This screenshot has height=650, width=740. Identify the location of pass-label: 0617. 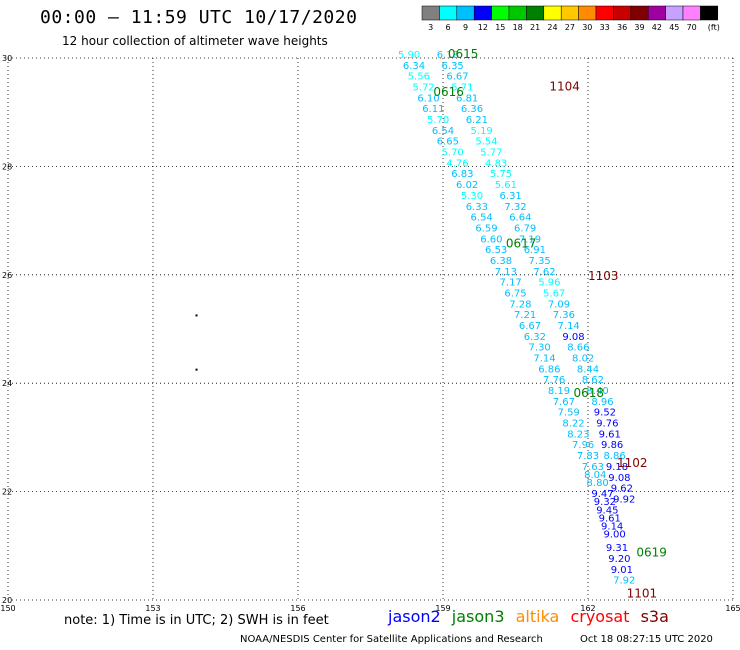
(521, 244).